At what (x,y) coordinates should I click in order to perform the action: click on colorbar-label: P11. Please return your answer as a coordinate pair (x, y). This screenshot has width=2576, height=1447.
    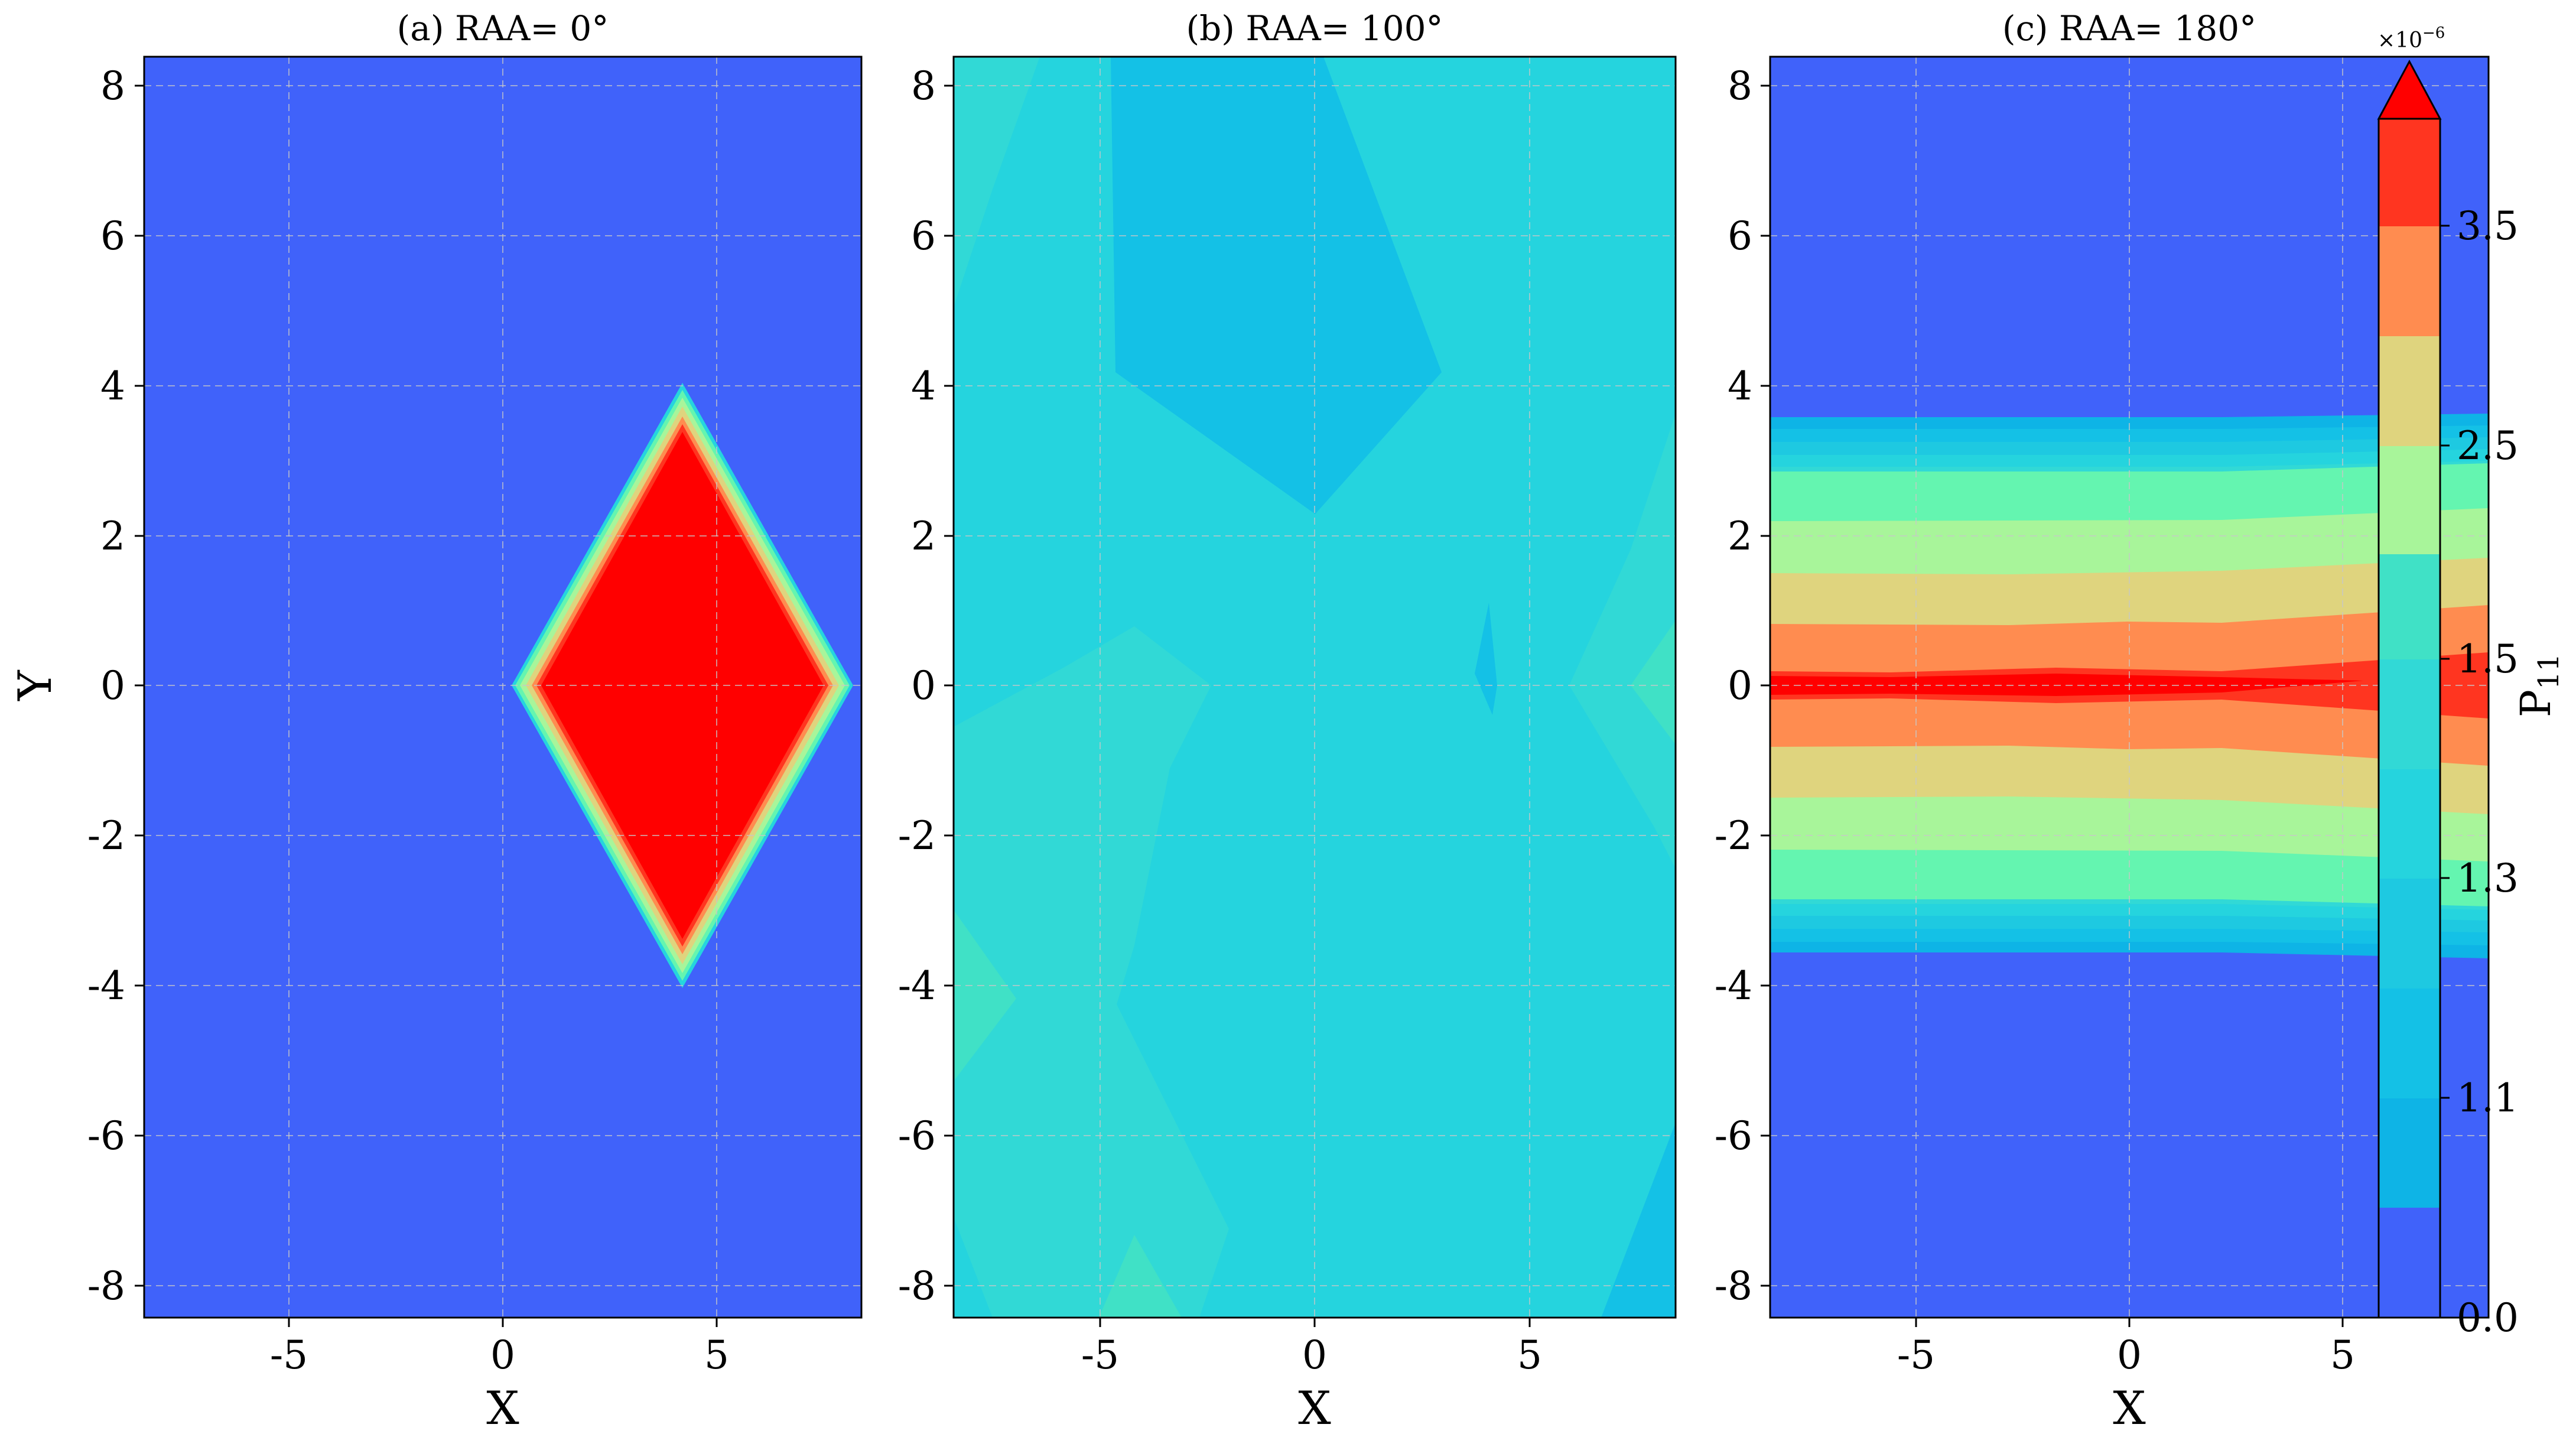
    Looking at the image, I should click on (2539, 685).